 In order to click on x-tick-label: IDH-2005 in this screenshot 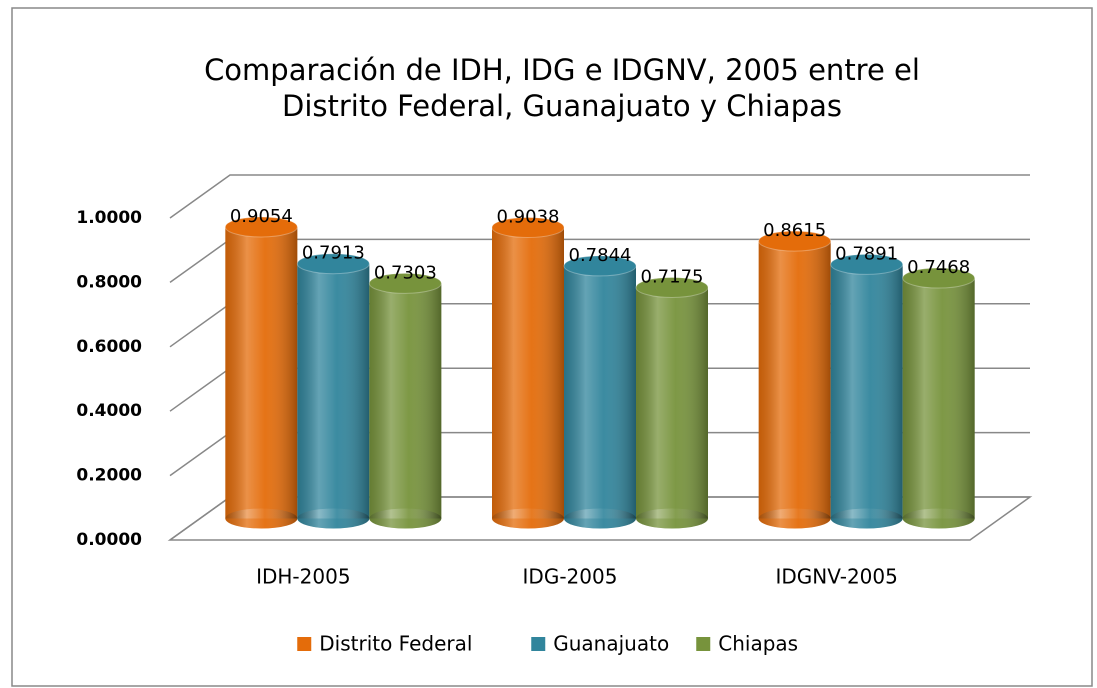, I will do `click(303, 577)`.